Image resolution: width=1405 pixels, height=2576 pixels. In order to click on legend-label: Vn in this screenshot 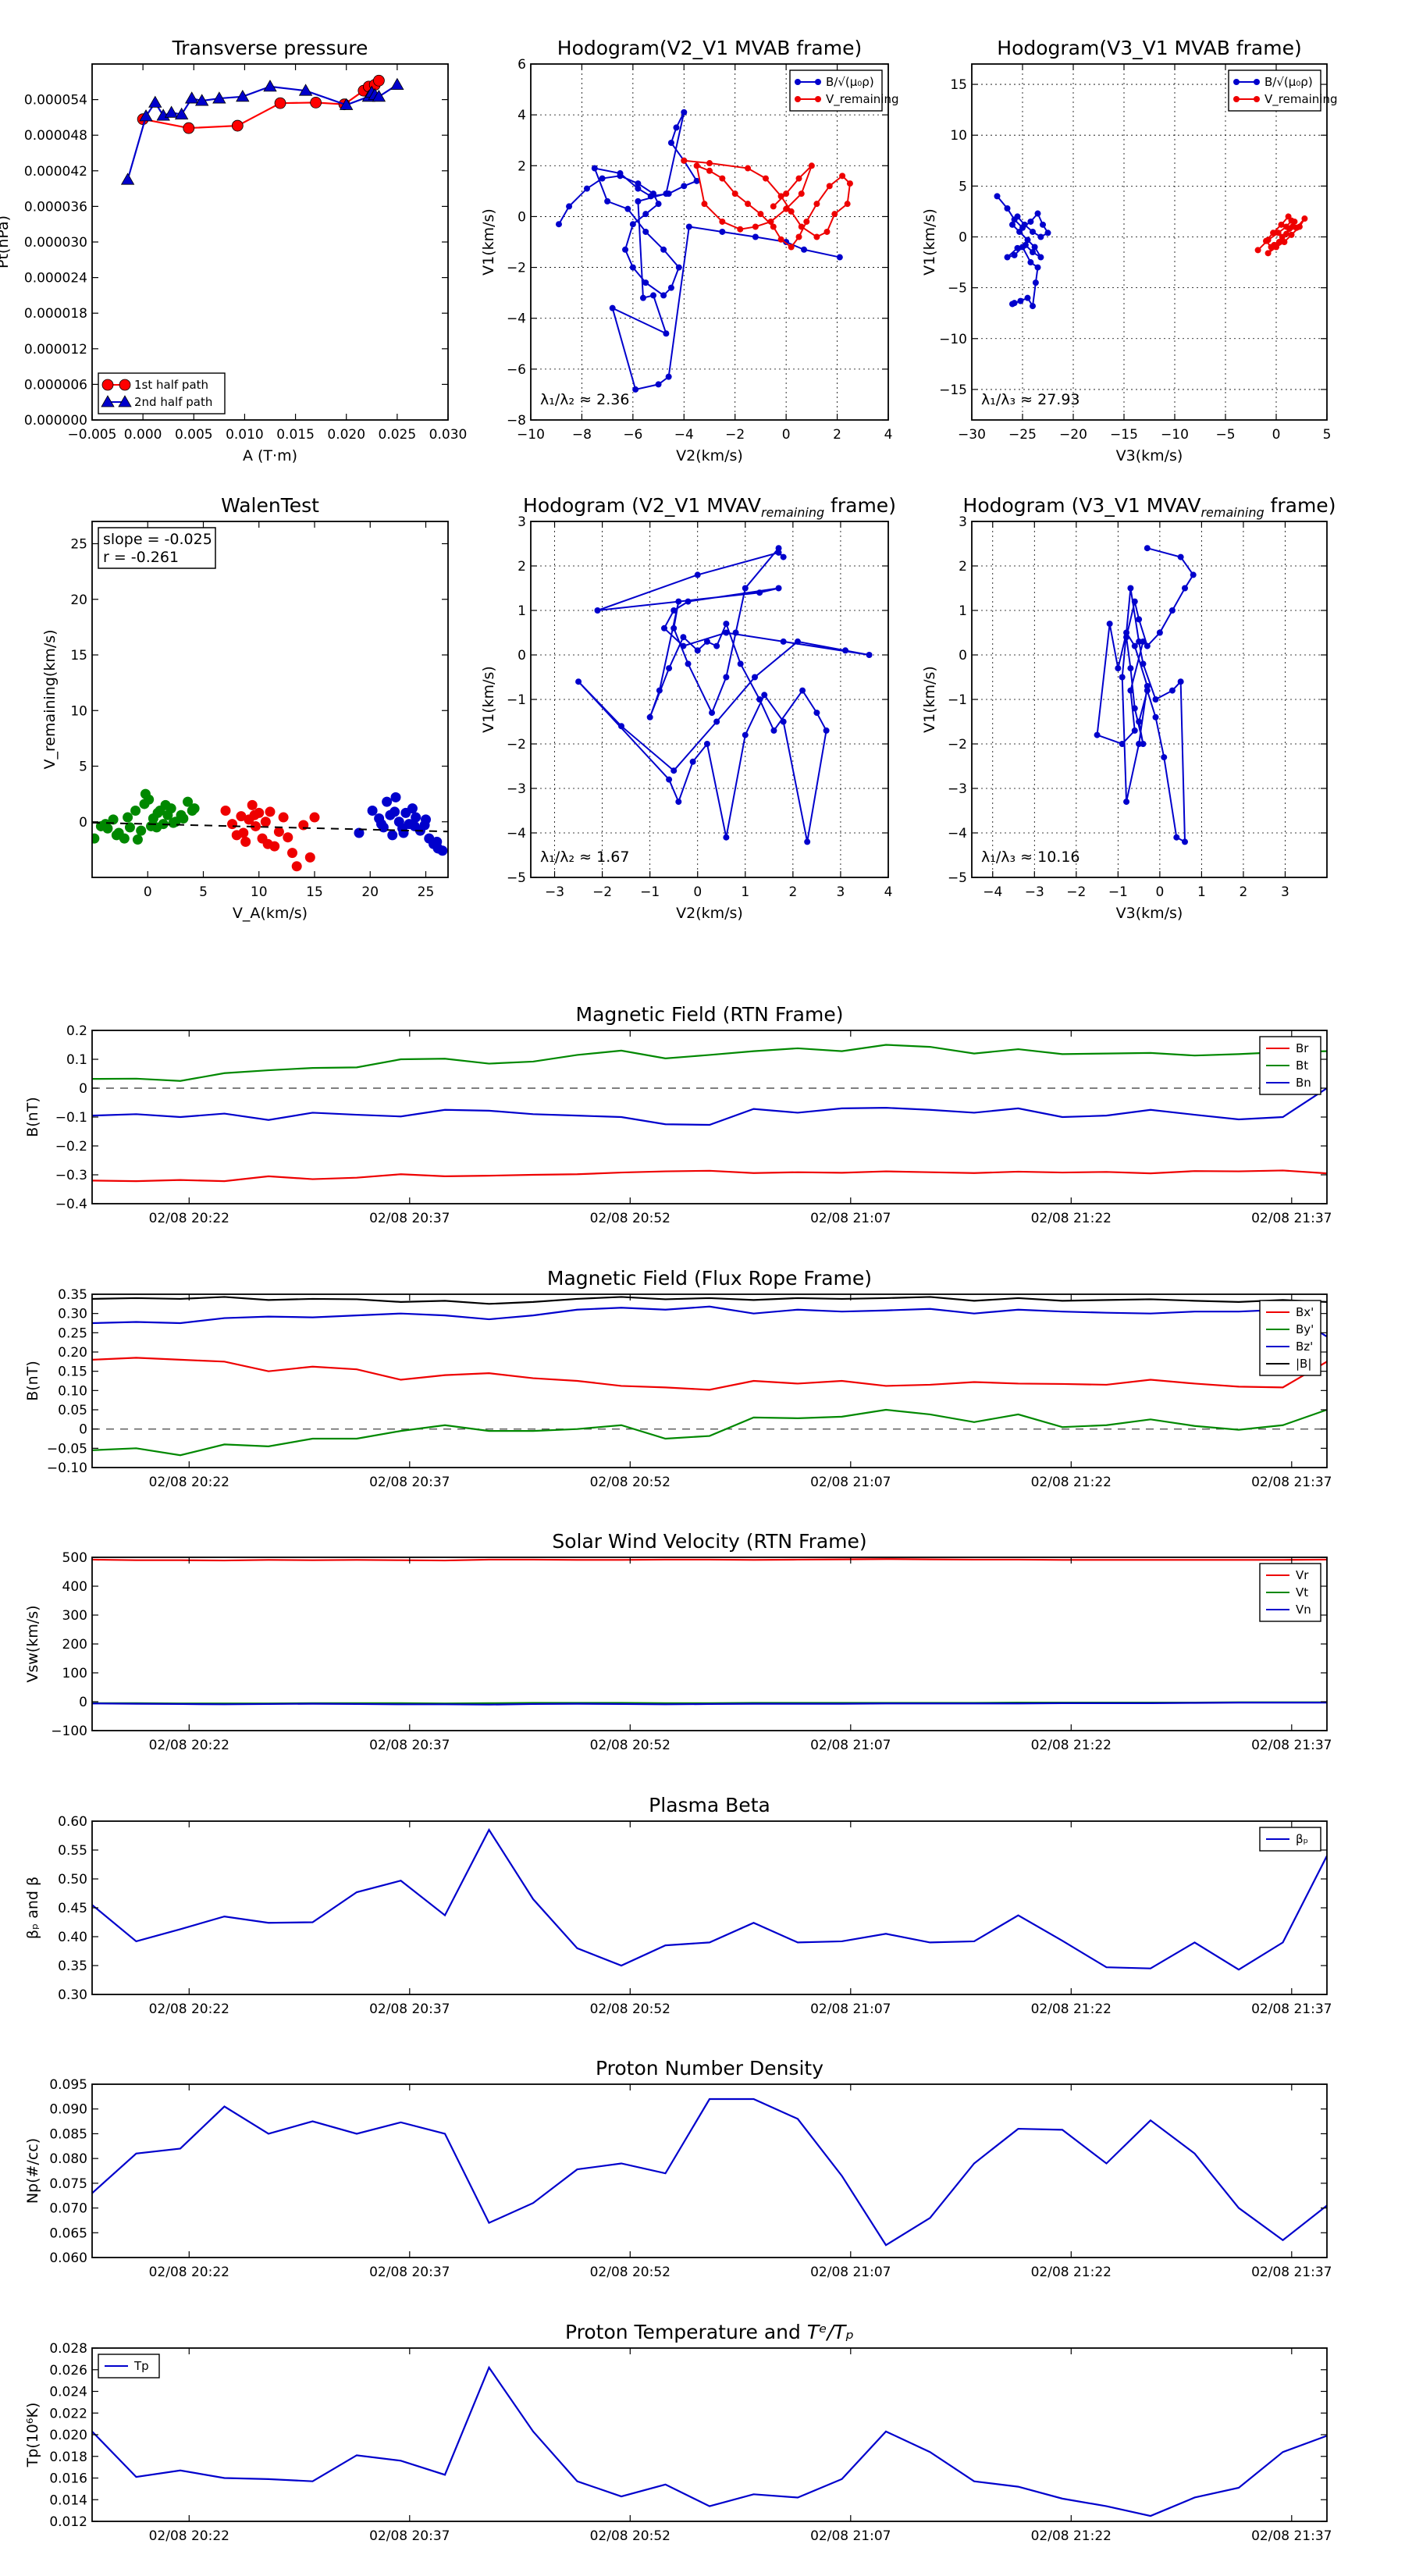, I will do `click(1303, 1610)`.